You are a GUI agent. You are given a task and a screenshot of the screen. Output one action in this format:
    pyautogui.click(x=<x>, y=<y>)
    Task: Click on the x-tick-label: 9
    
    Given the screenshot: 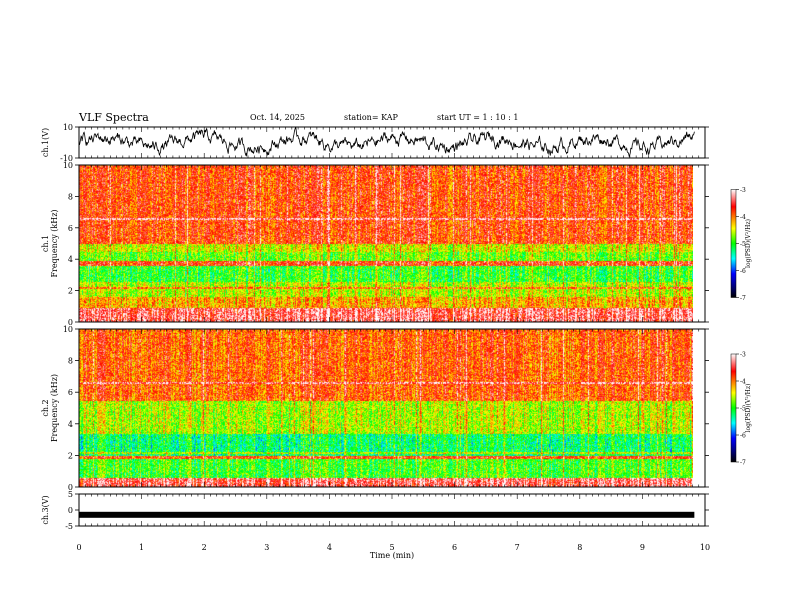 What is the action you would take?
    pyautogui.click(x=642, y=547)
    